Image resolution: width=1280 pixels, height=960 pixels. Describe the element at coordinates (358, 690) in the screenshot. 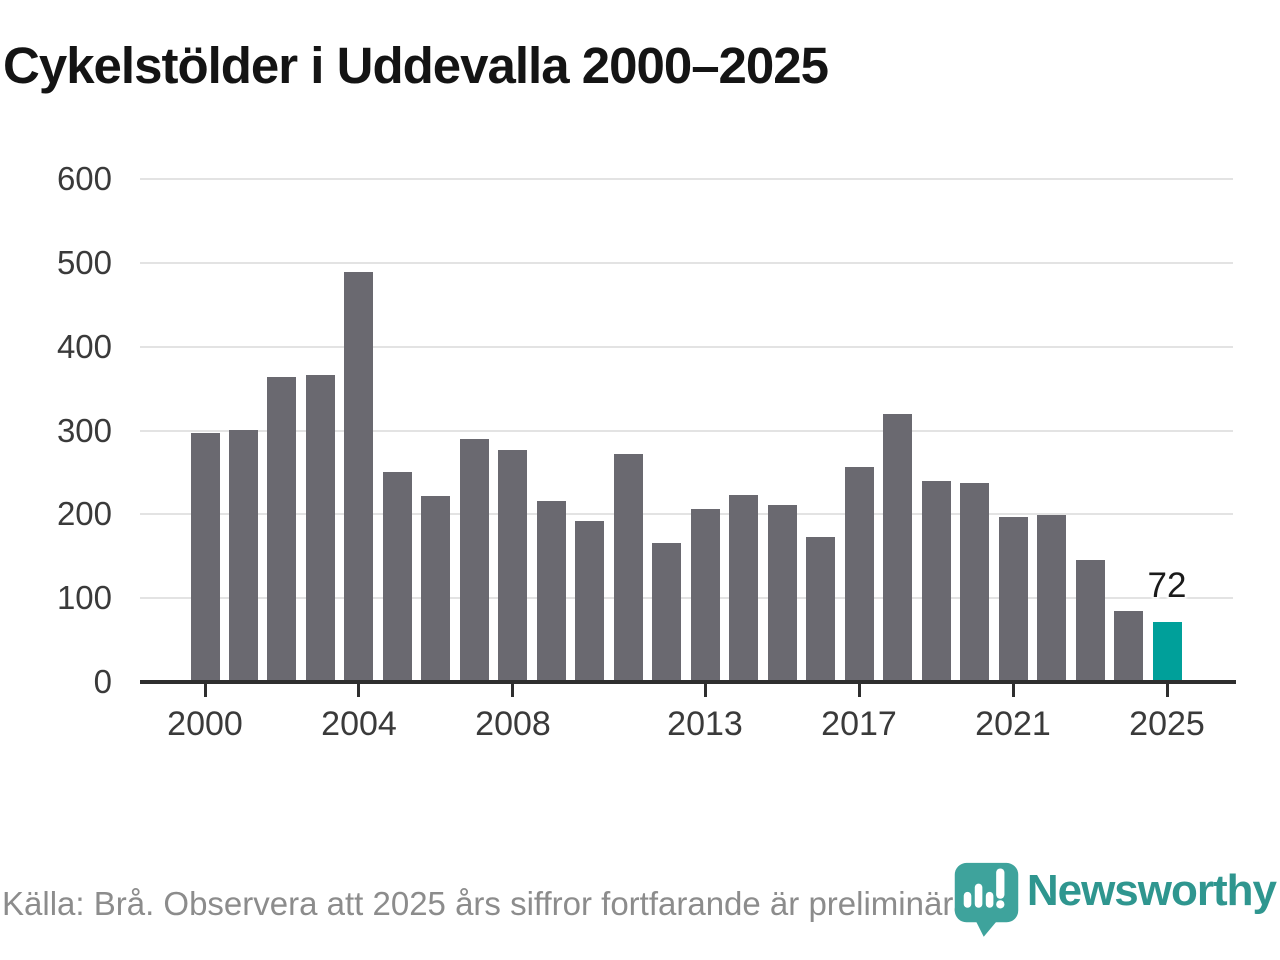

I see `x-axis-tick-2004` at that location.